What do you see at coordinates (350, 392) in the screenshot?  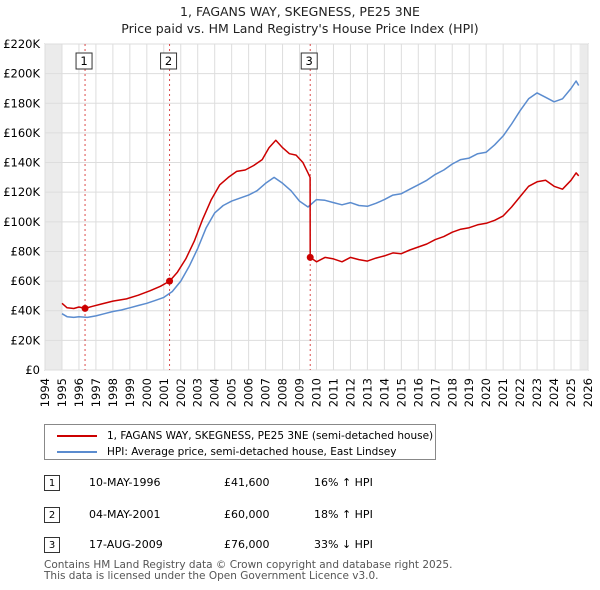 I see `x-tick-label: 2012` at bounding box center [350, 392].